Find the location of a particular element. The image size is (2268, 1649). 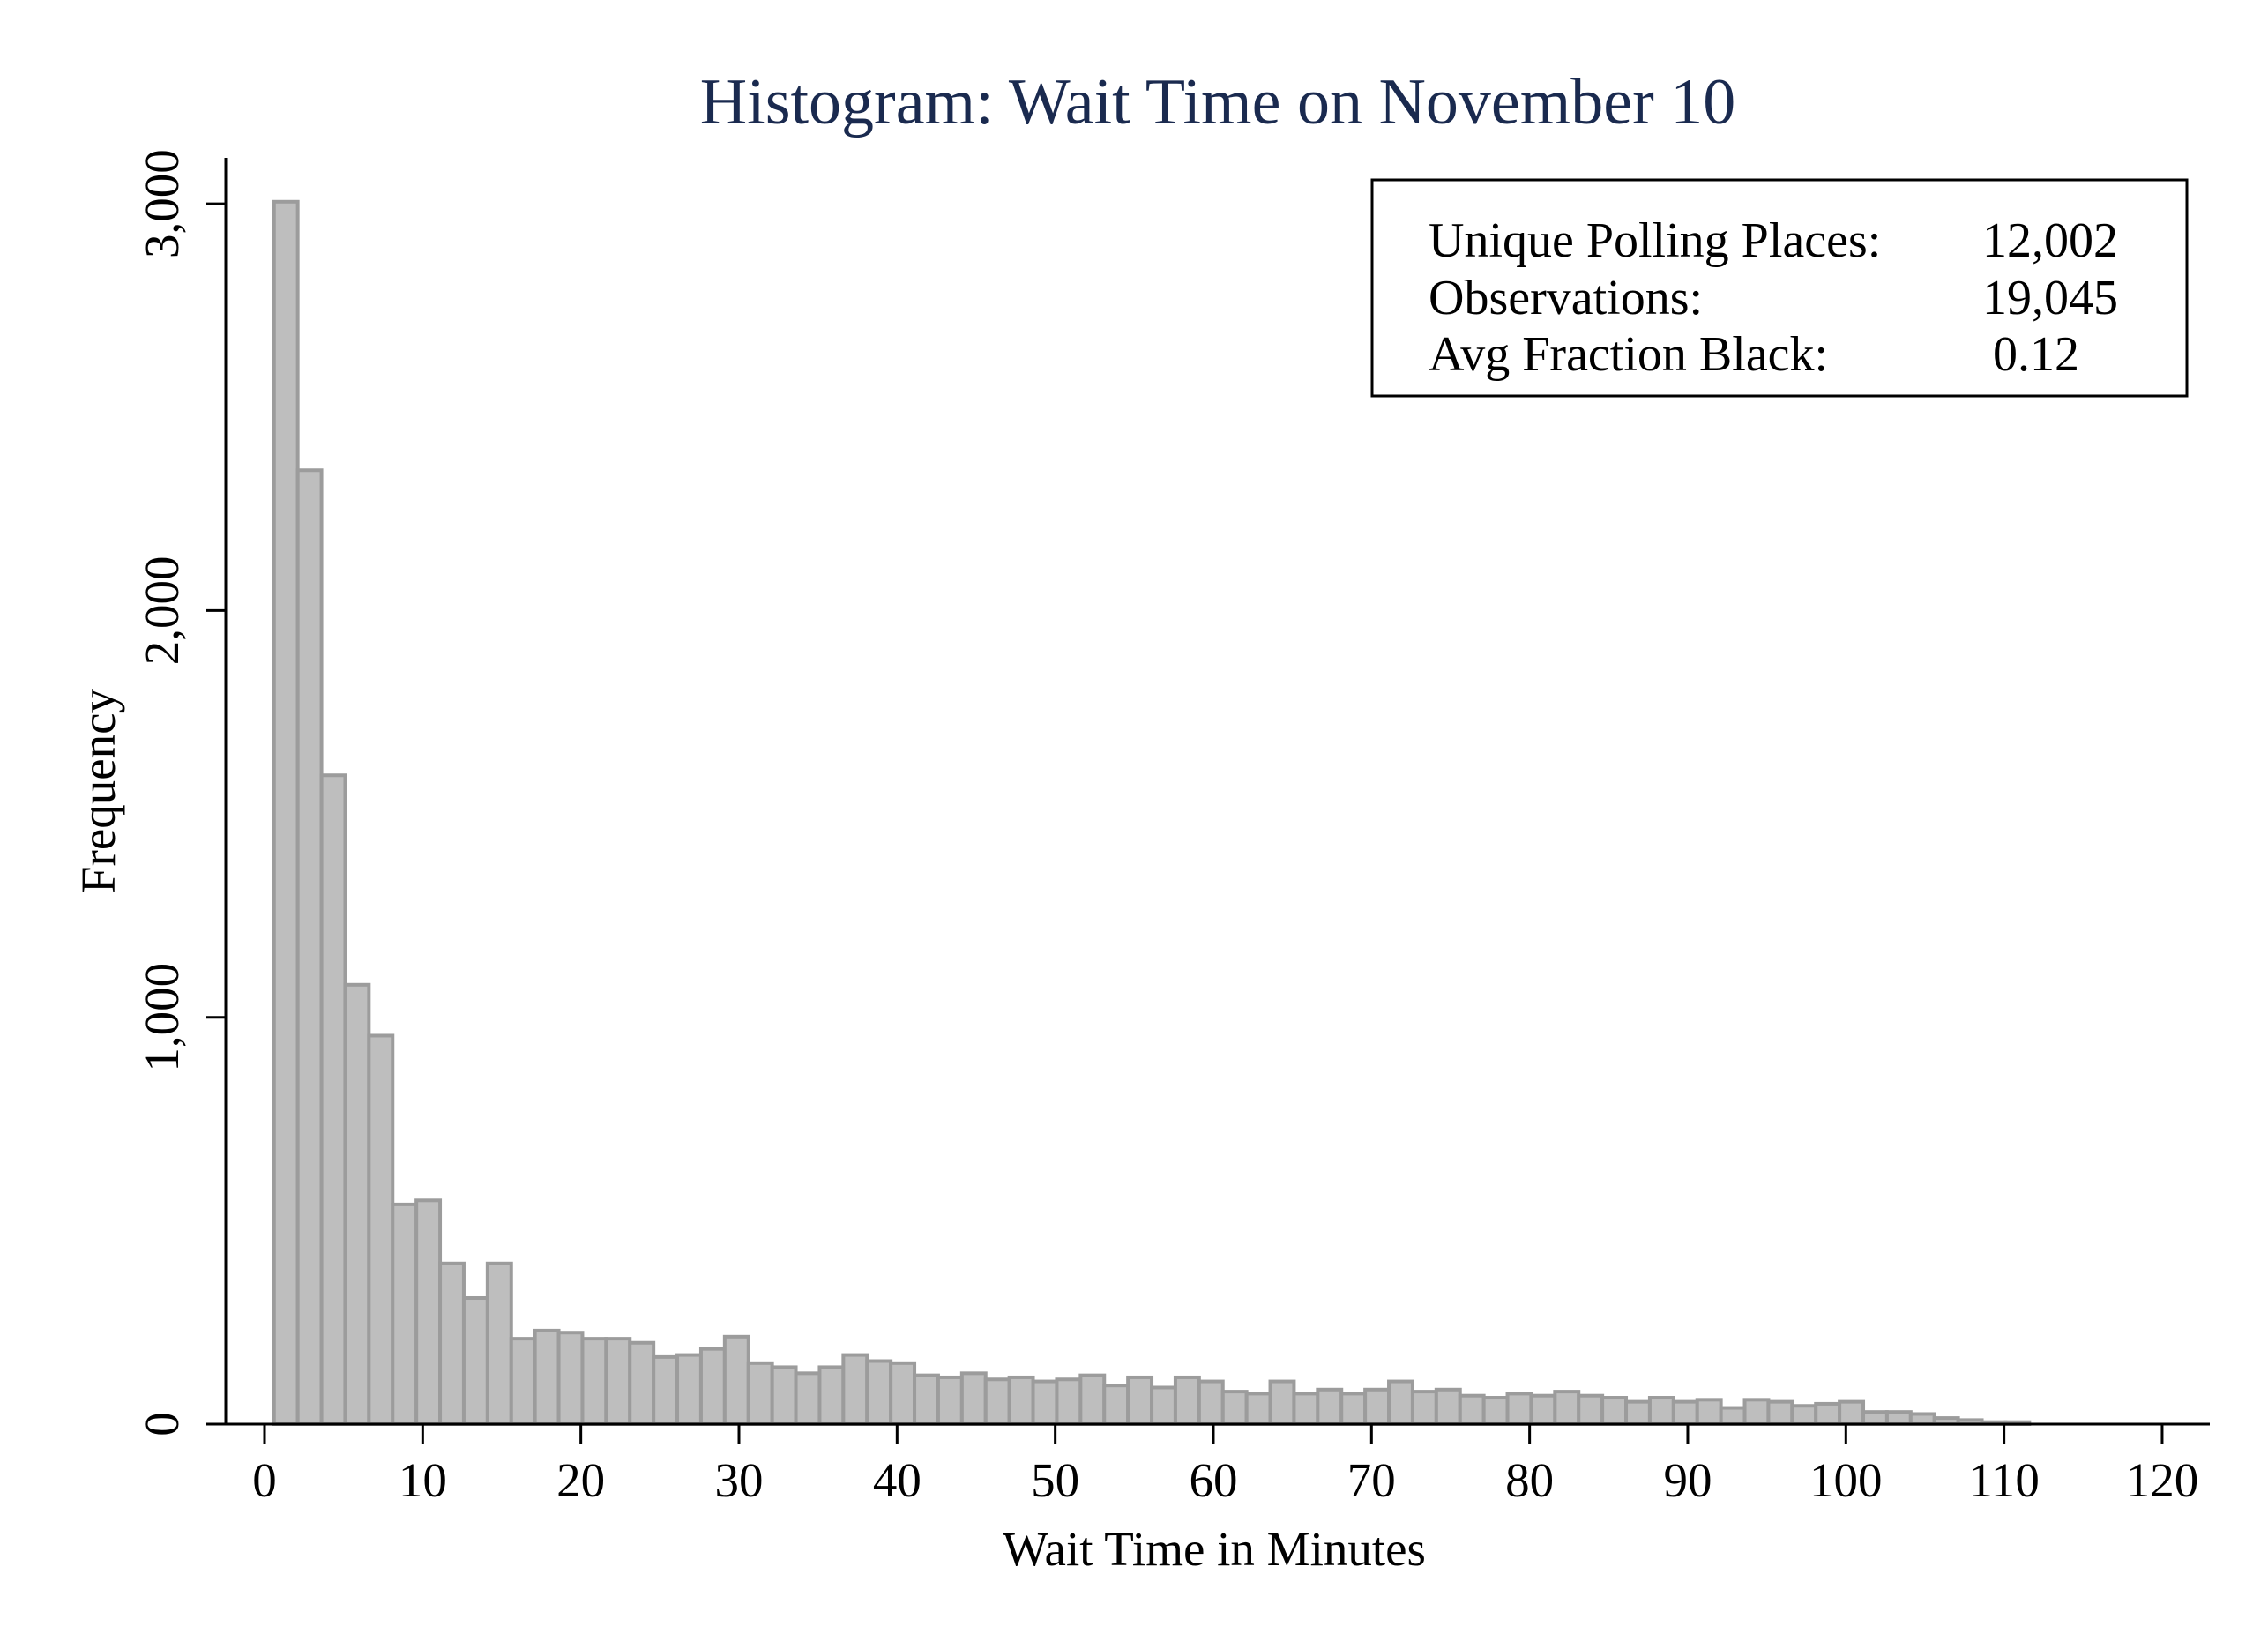

y-axis-label: Frequency is located at coordinates (98, 790).